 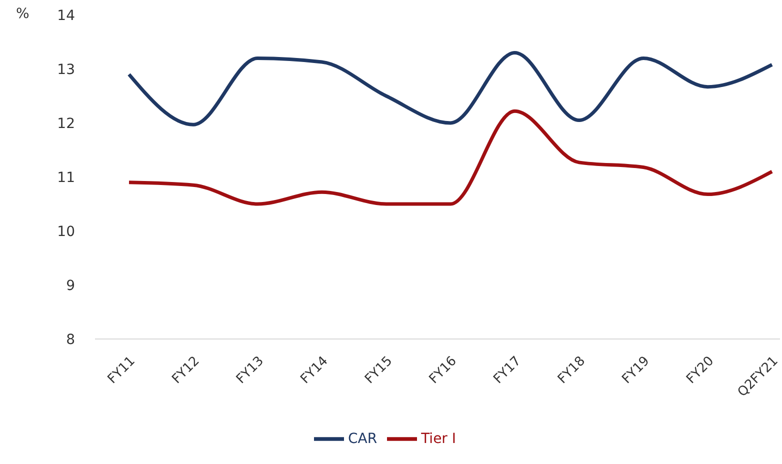 What do you see at coordinates (66, 124) in the screenshot?
I see `y-tick-label: 12` at bounding box center [66, 124].